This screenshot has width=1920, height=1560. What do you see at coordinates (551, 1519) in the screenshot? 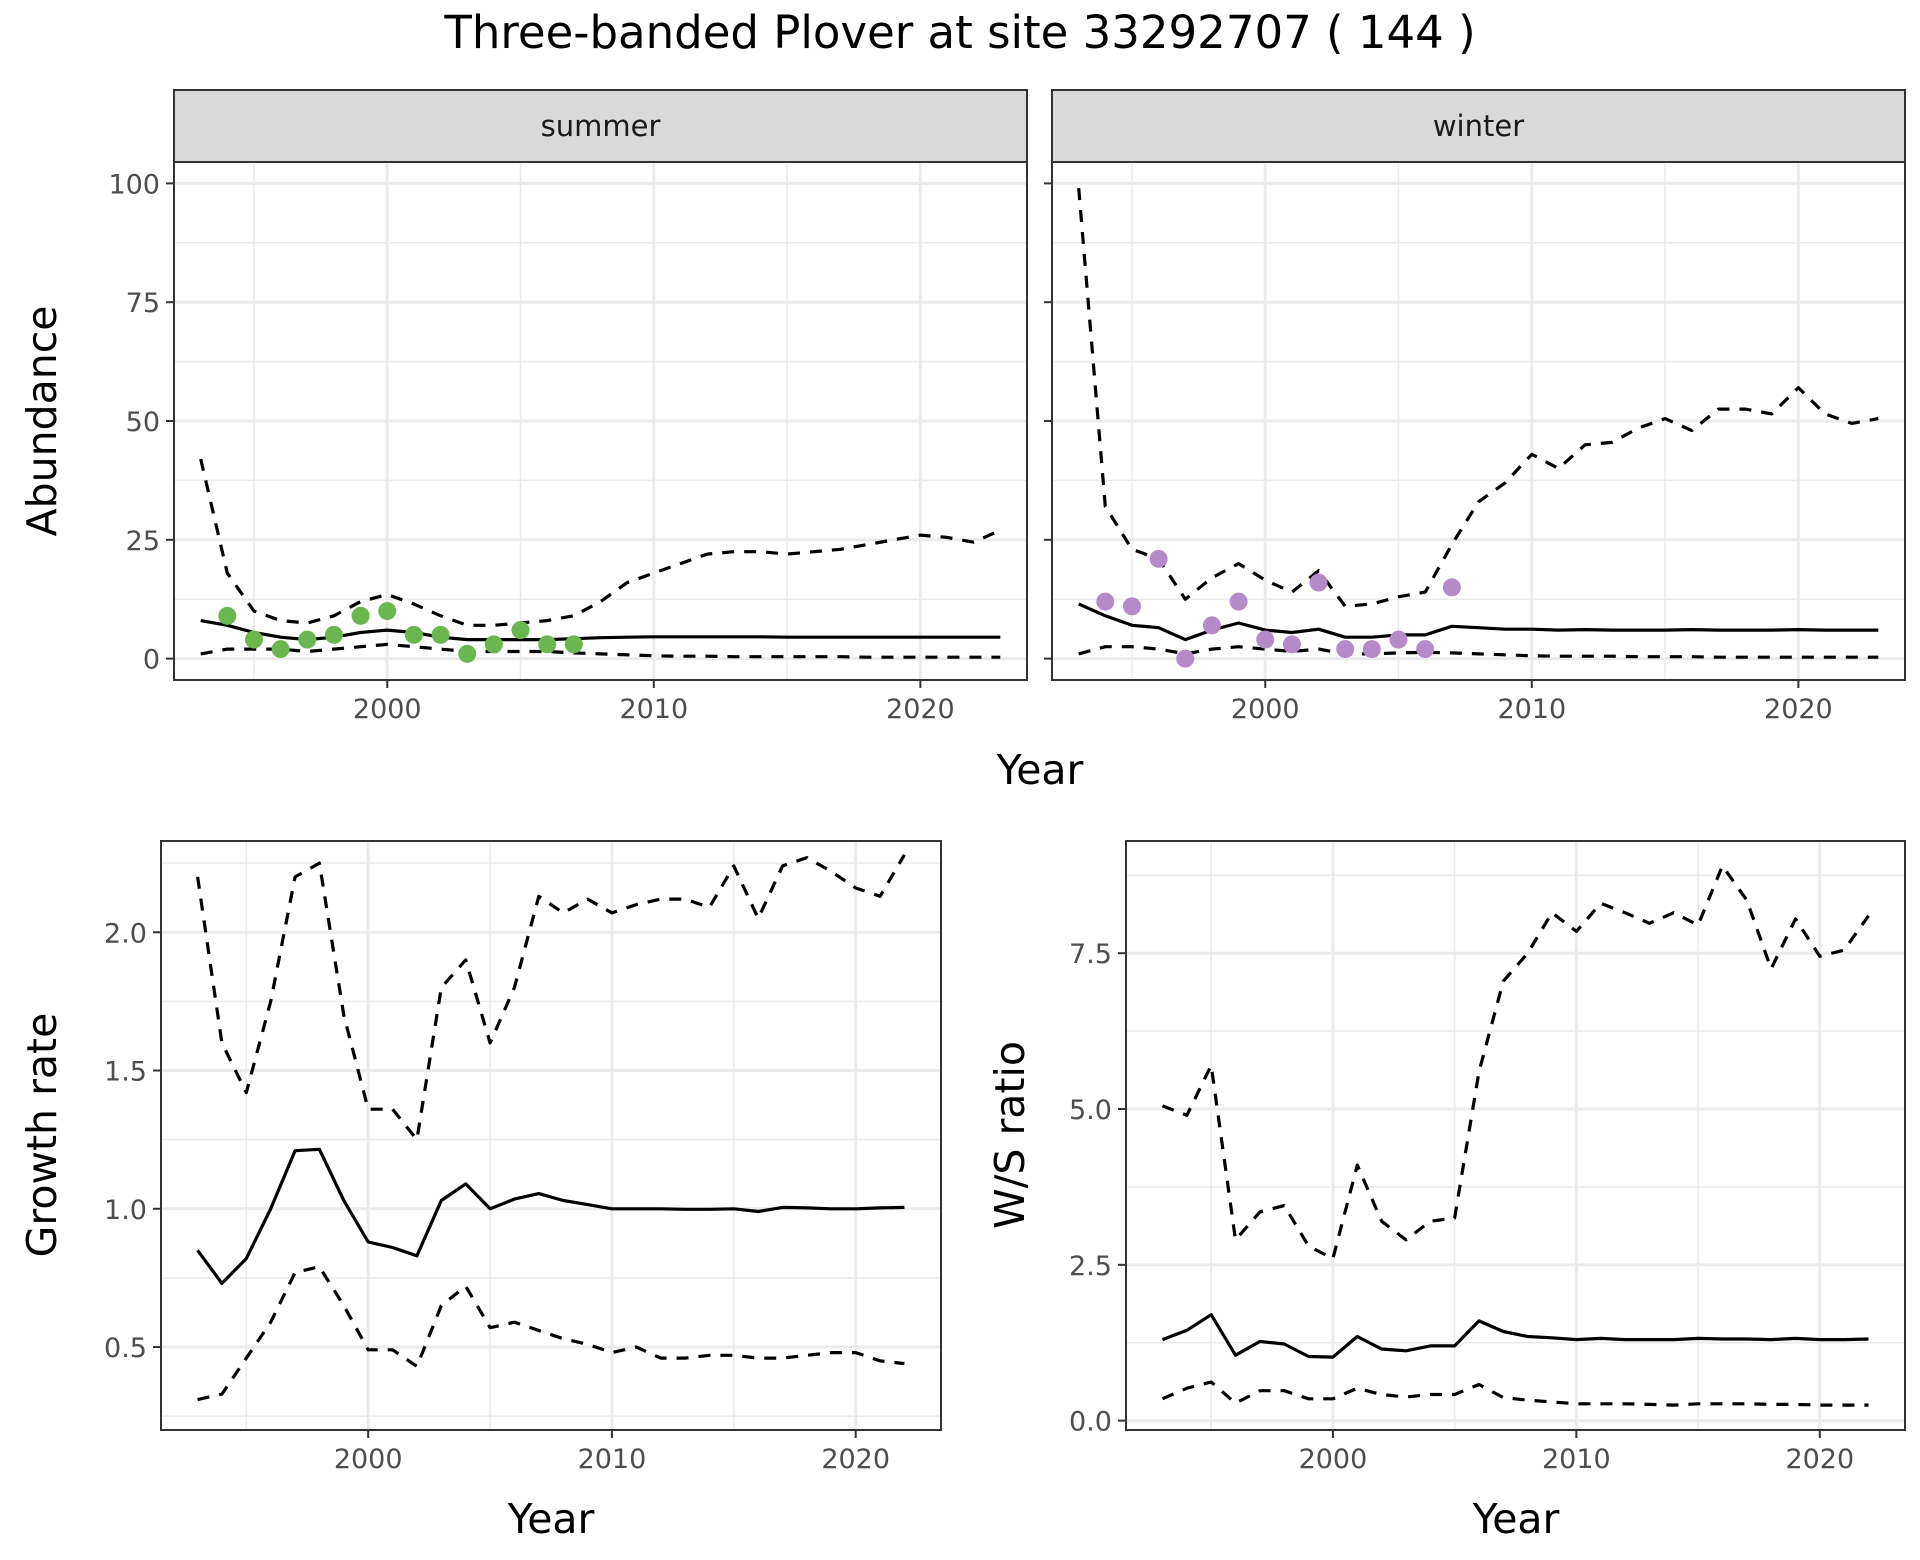
I see `x-axis-title-growth: Year` at bounding box center [551, 1519].